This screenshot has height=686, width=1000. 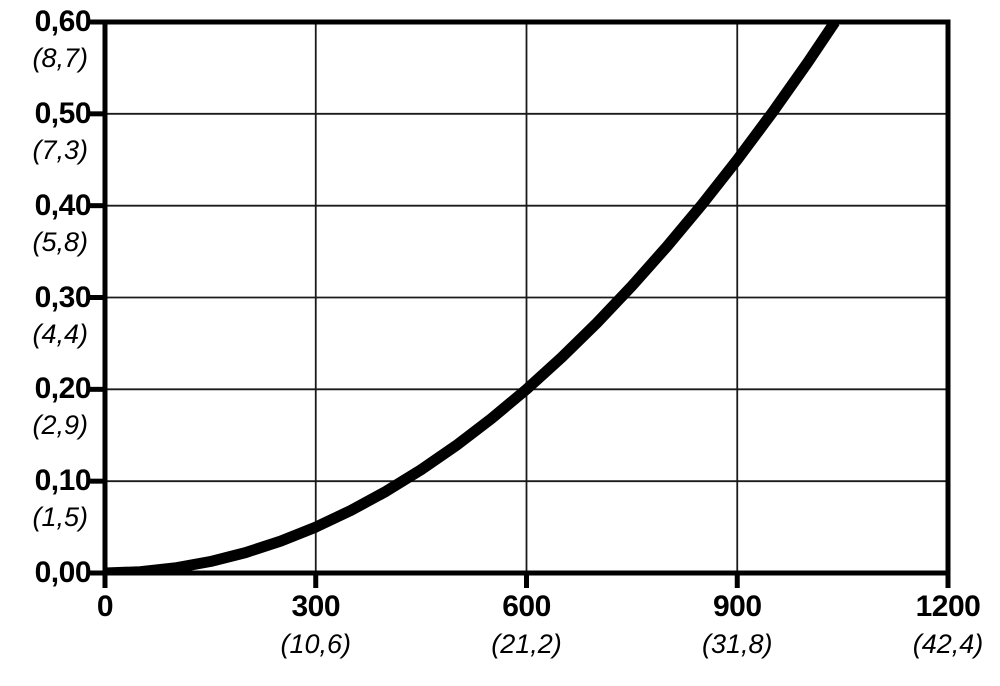 What do you see at coordinates (60, 517) in the screenshot?
I see `y-tick-sublabel: (1,5)` at bounding box center [60, 517].